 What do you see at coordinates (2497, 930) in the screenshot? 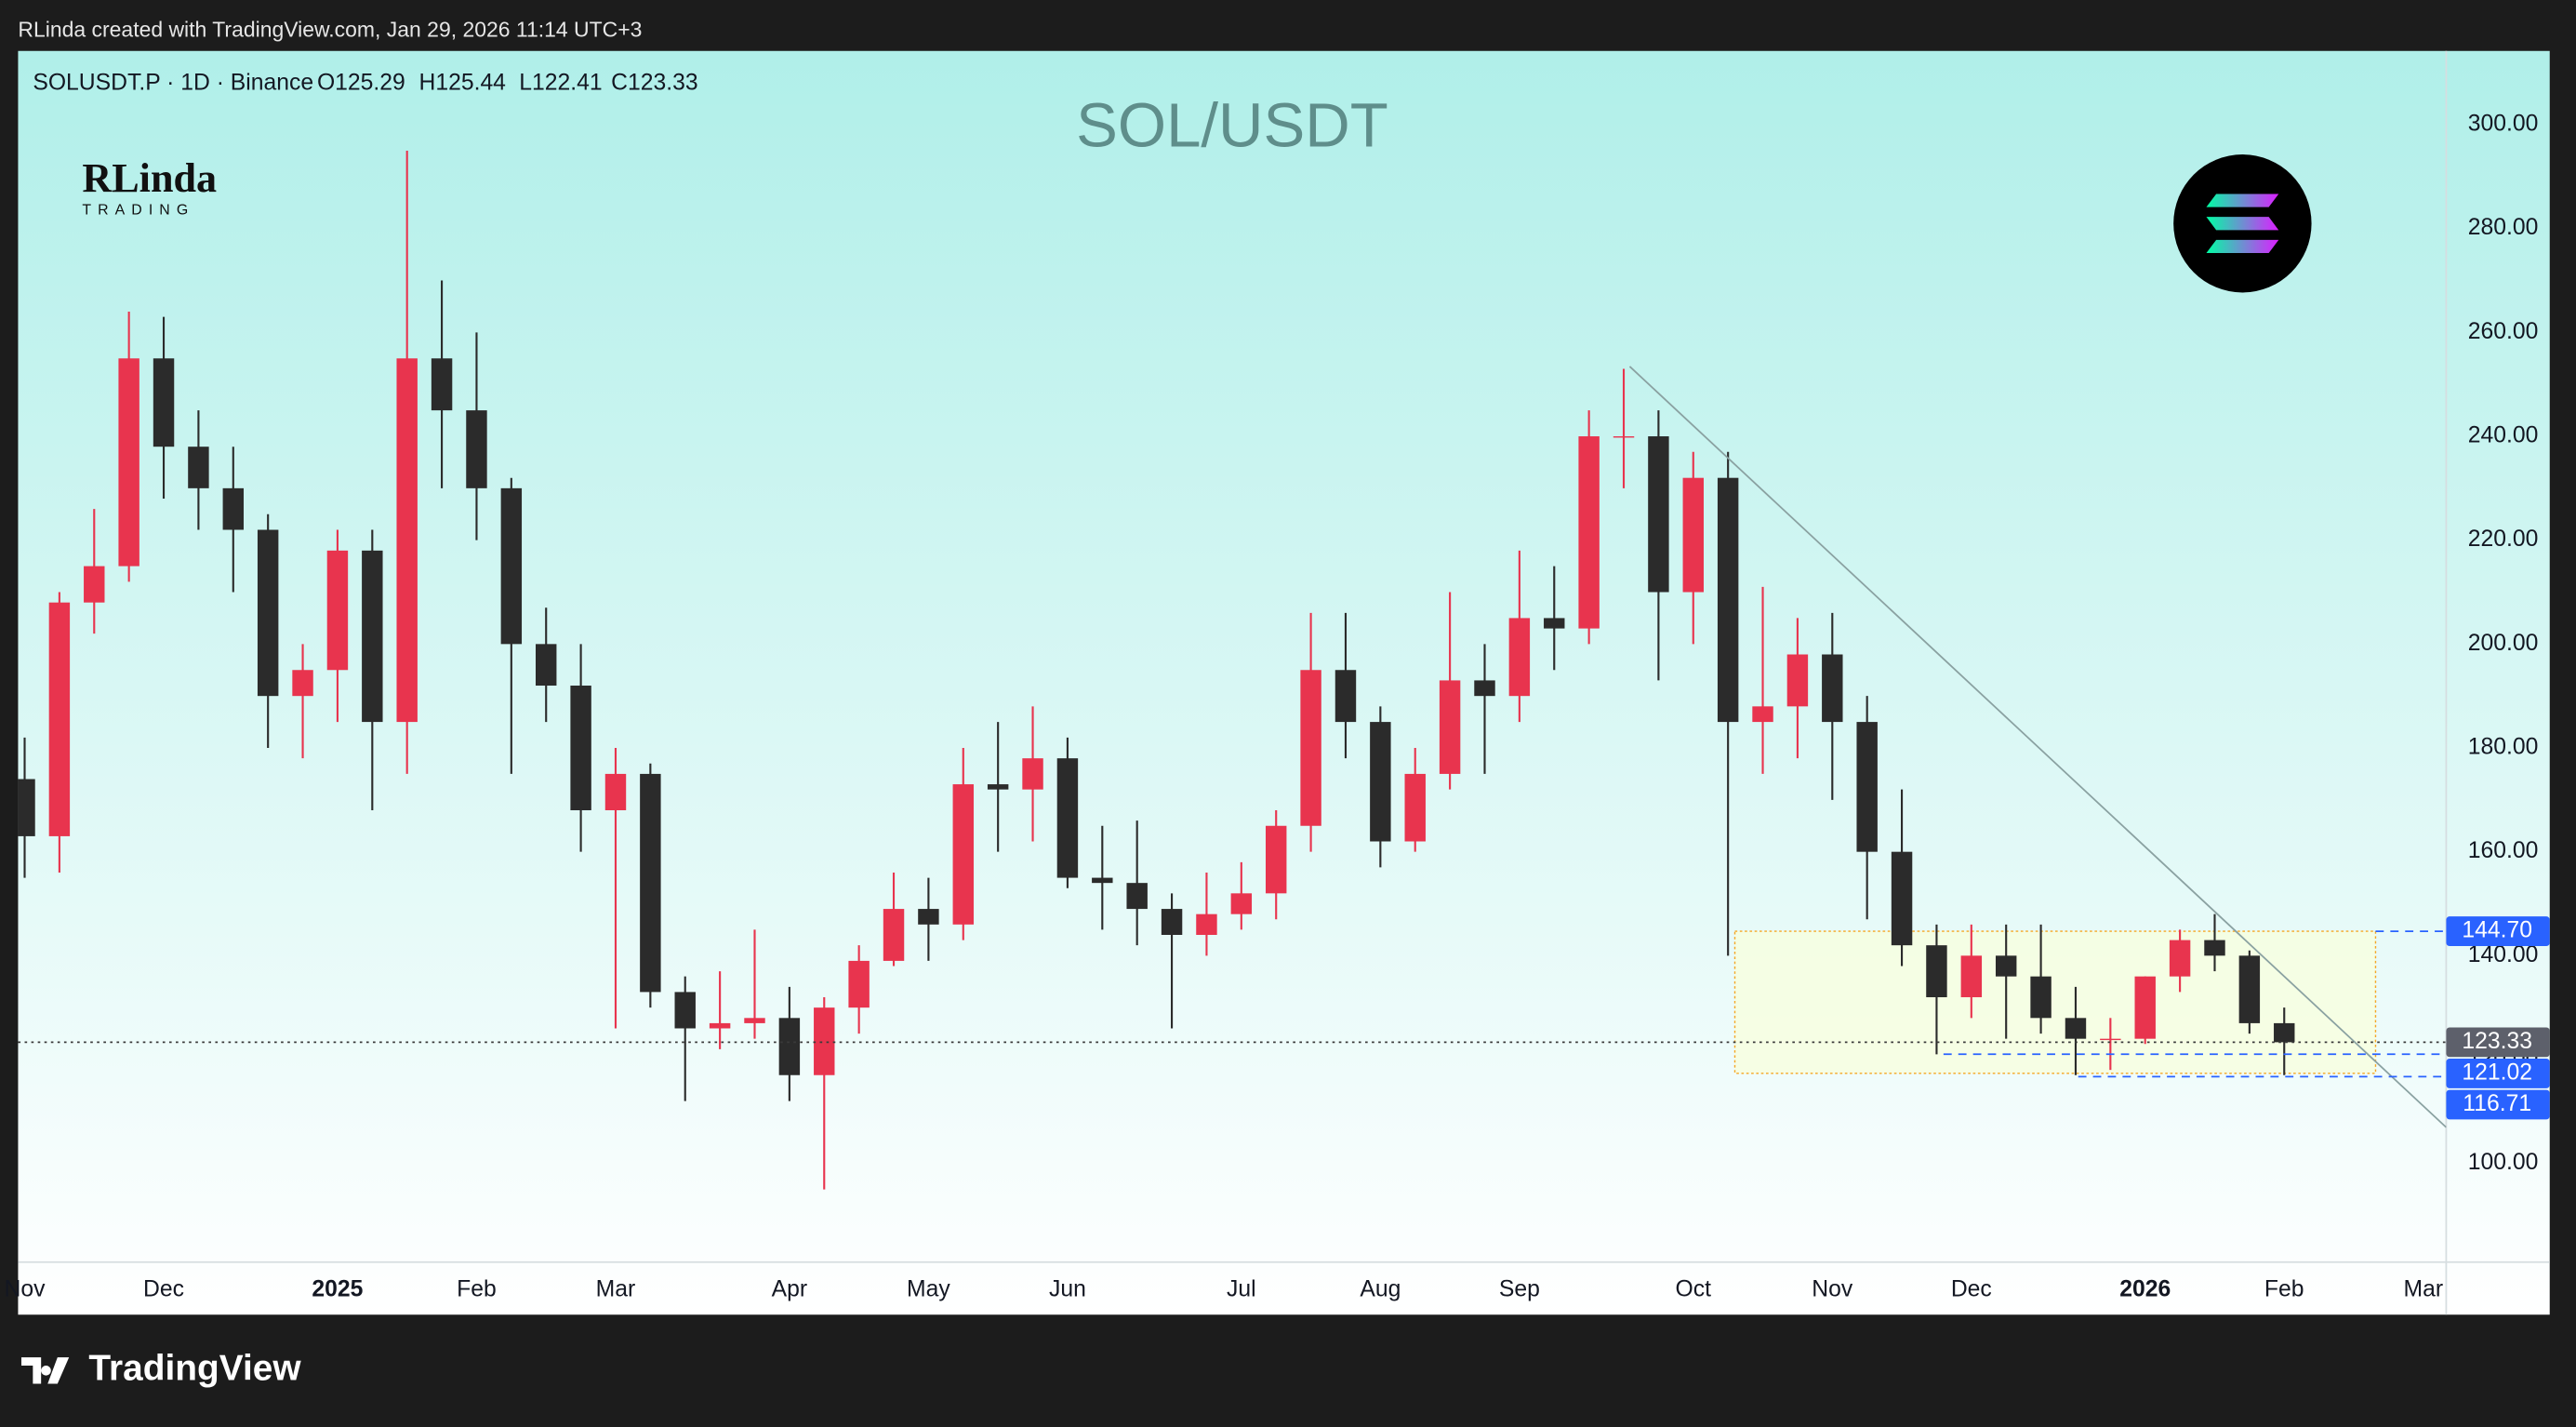
I see `price-label: 144.70` at bounding box center [2497, 930].